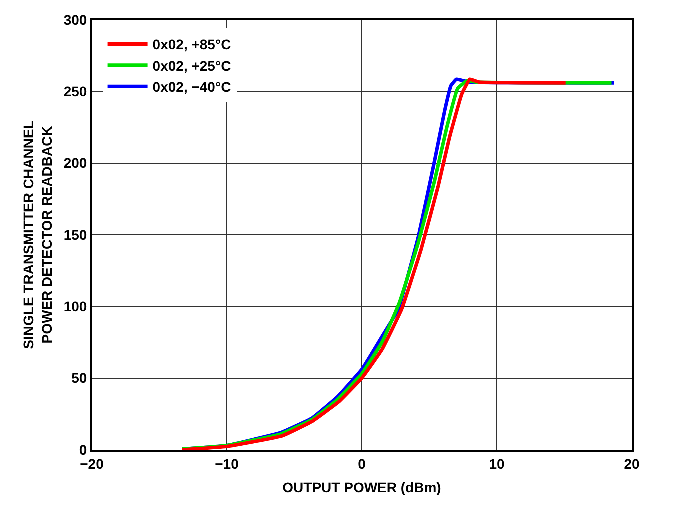 The height and width of the screenshot is (506, 675). What do you see at coordinates (192, 44) in the screenshot?
I see `legend-label: 0x02, +85°C` at bounding box center [192, 44].